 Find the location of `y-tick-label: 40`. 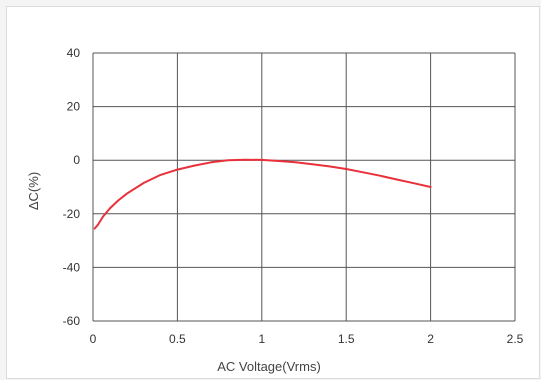

y-tick-label: 40 is located at coordinates (74, 53).